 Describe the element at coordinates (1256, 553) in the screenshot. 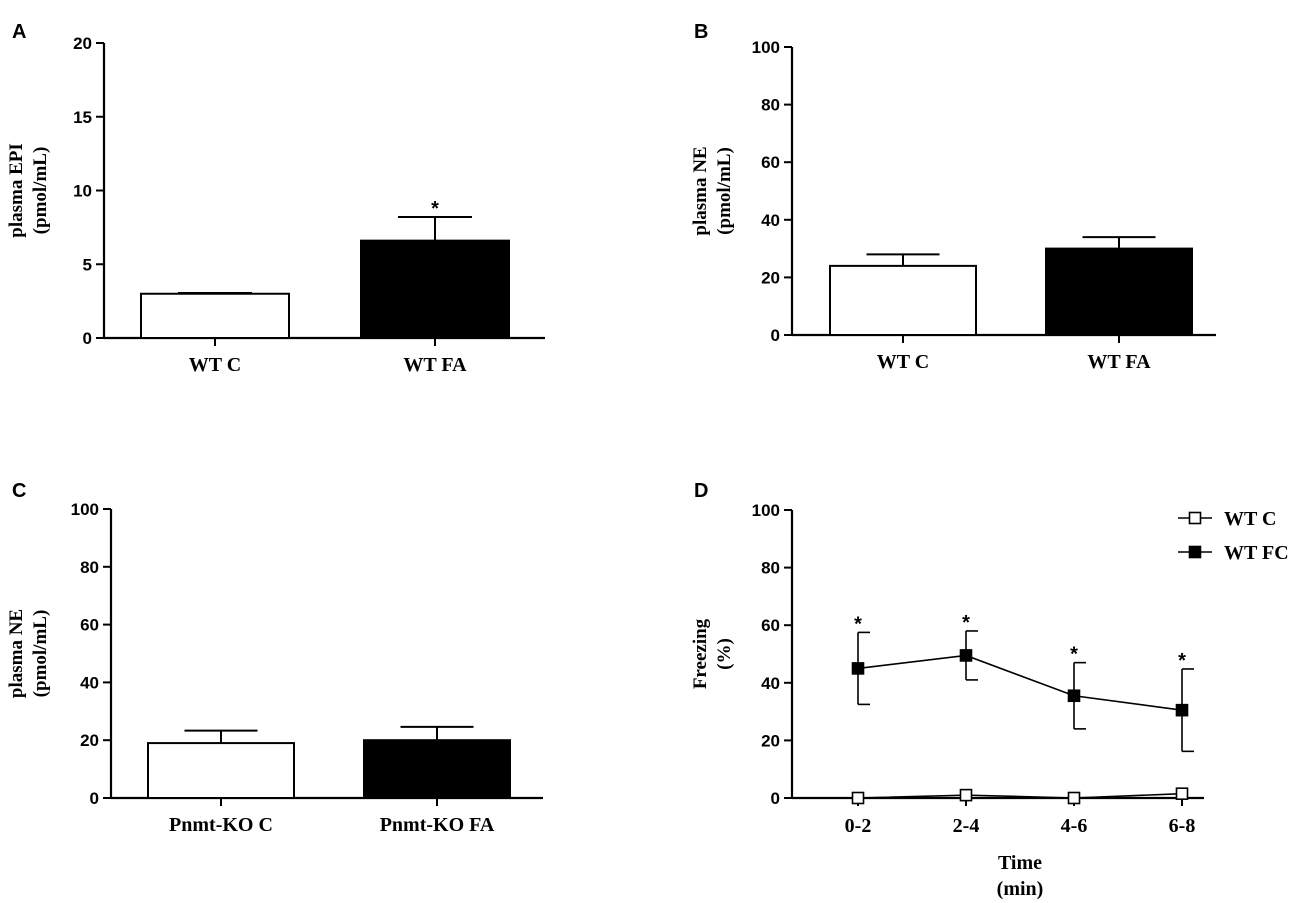

I see `legend-label: WT FC` at that location.